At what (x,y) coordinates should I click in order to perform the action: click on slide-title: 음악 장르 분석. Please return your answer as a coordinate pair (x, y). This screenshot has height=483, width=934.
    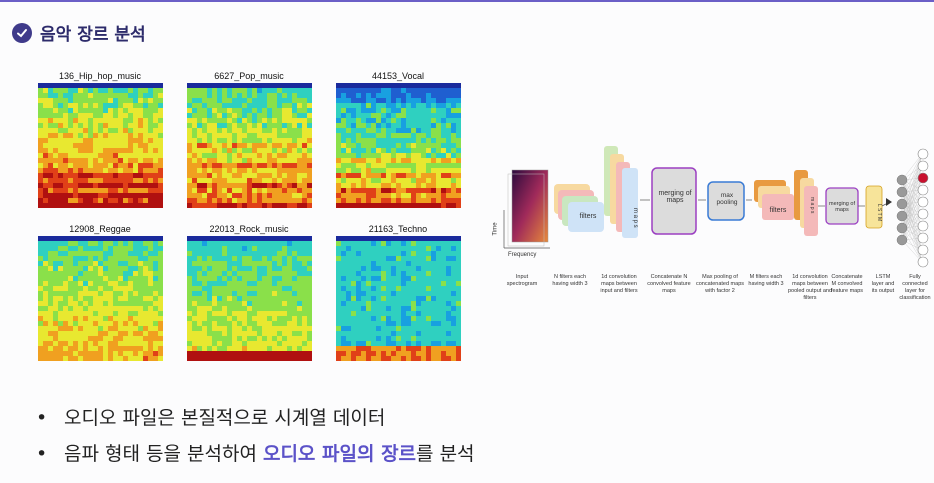
    Looking at the image, I should click on (79, 32).